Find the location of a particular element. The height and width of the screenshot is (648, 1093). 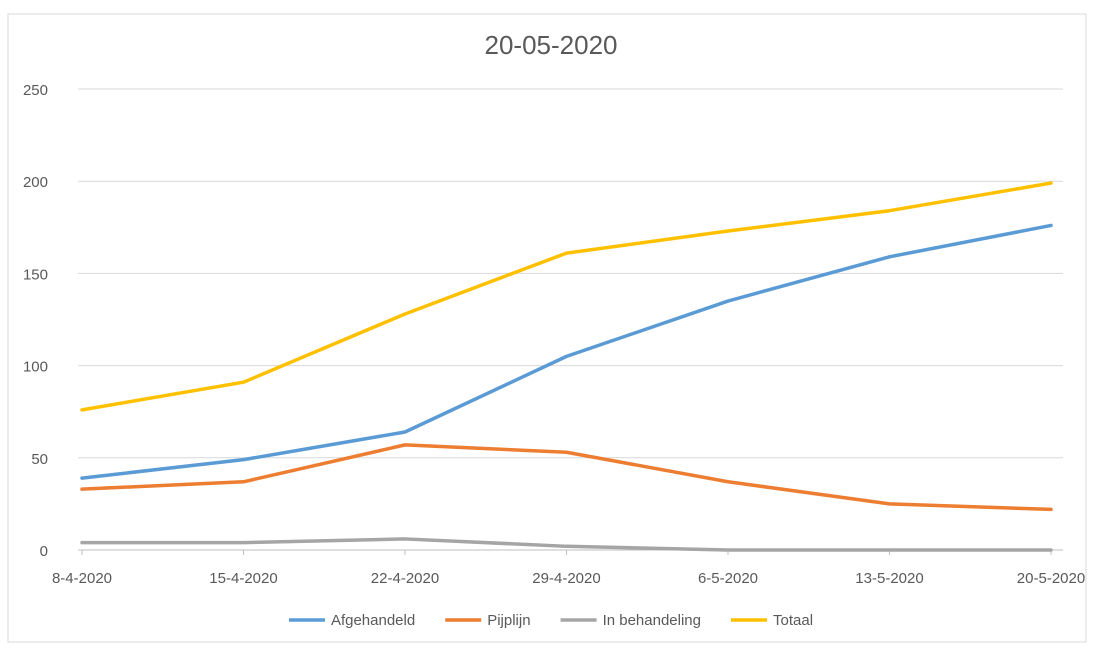

series-line-pijplijn is located at coordinates (566, 477).